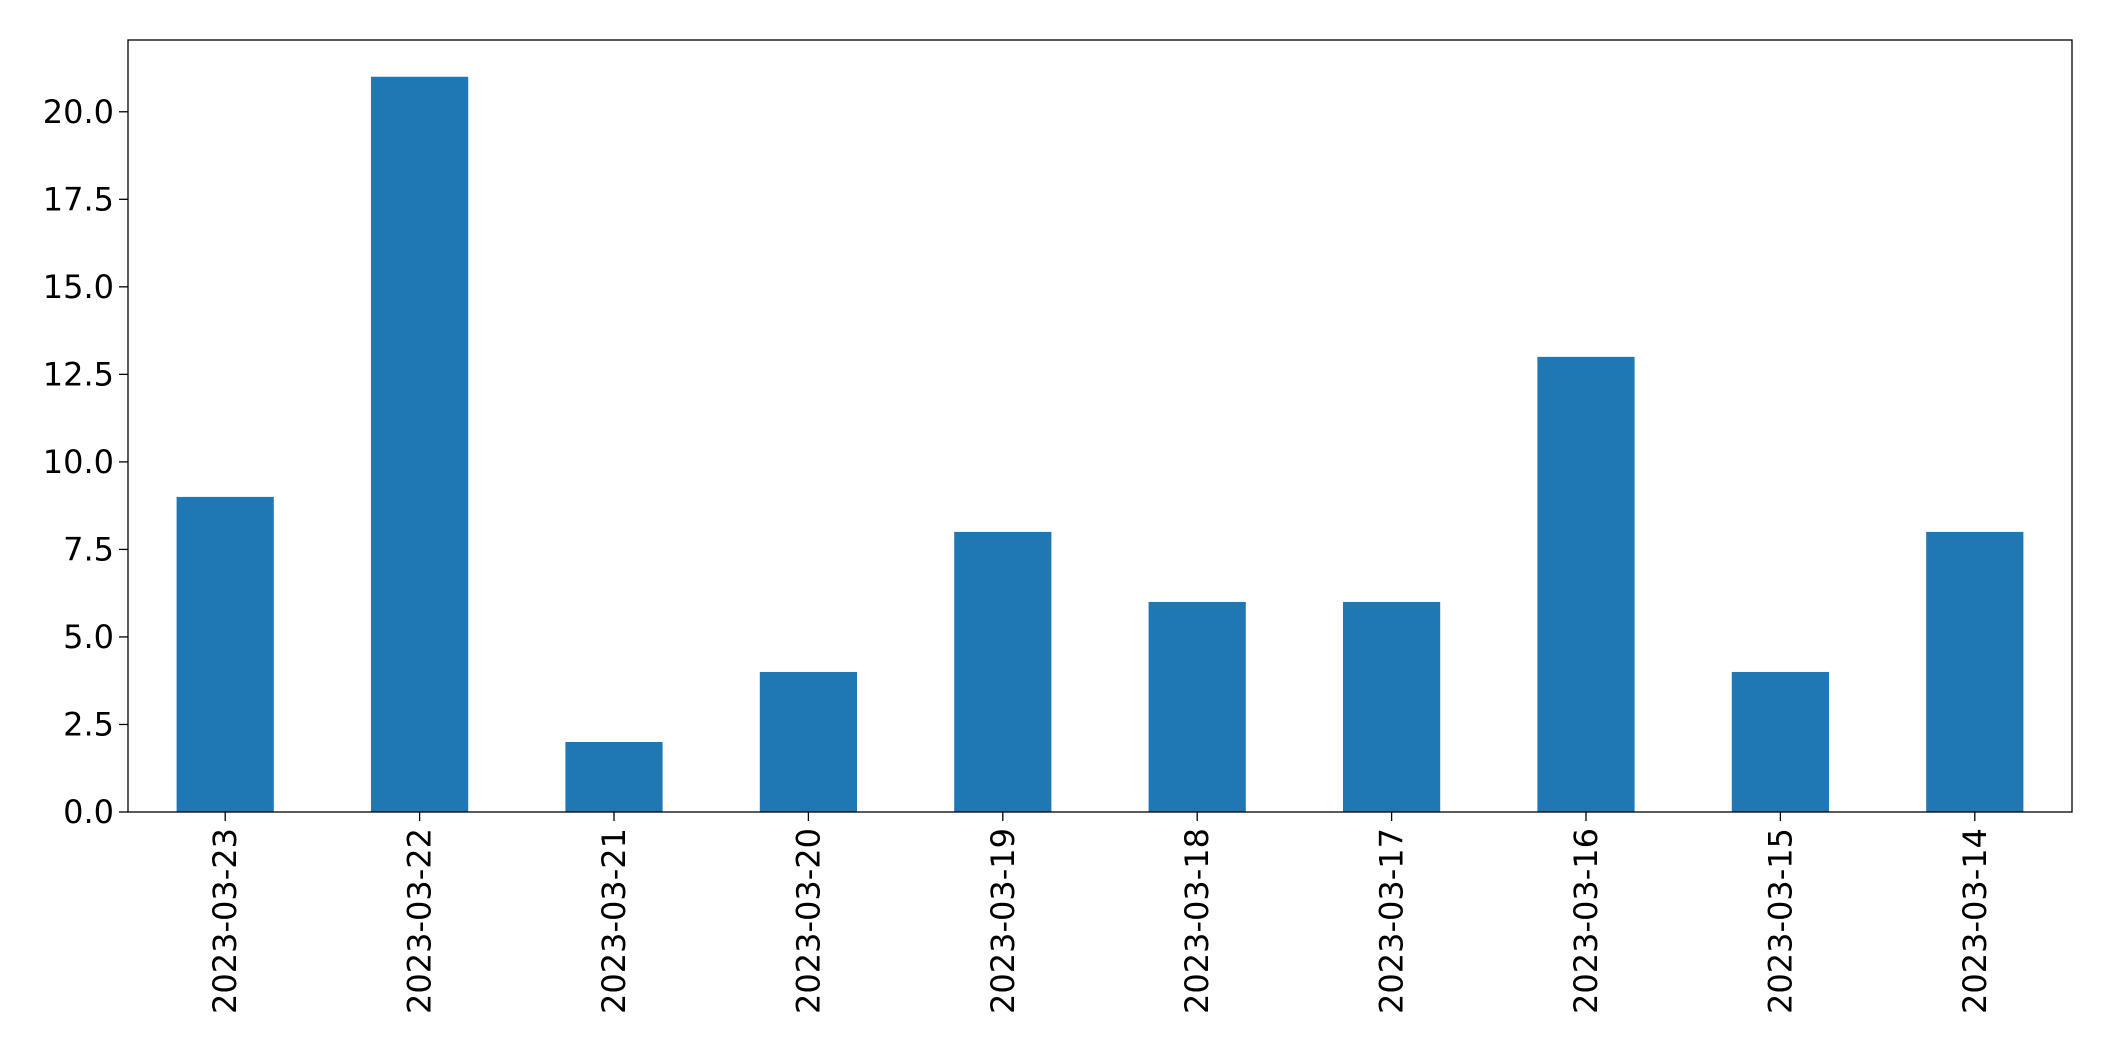 The image size is (2104, 1061). I want to click on y-tick-label: 12.5, so click(78, 374).